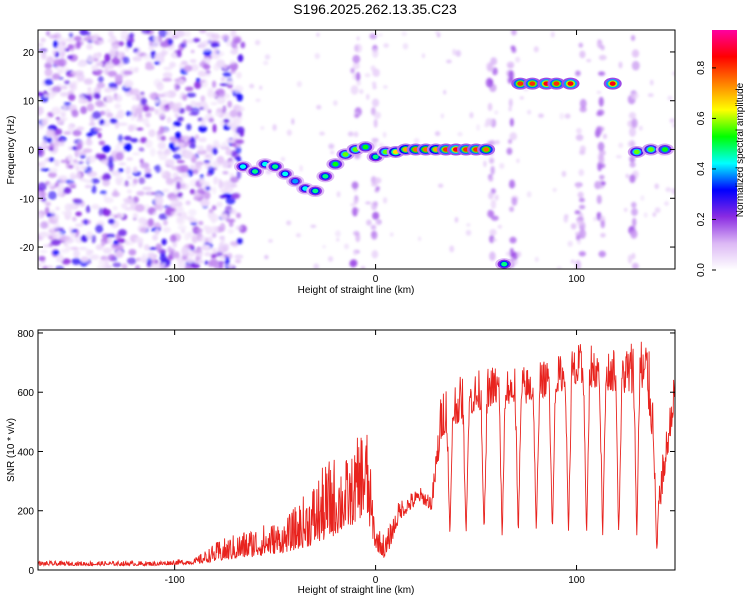 This screenshot has height=600, width=750. I want to click on colorbar-ticks: 0.0 0.2 0.4 0.6 0.8, so click(706, 169).